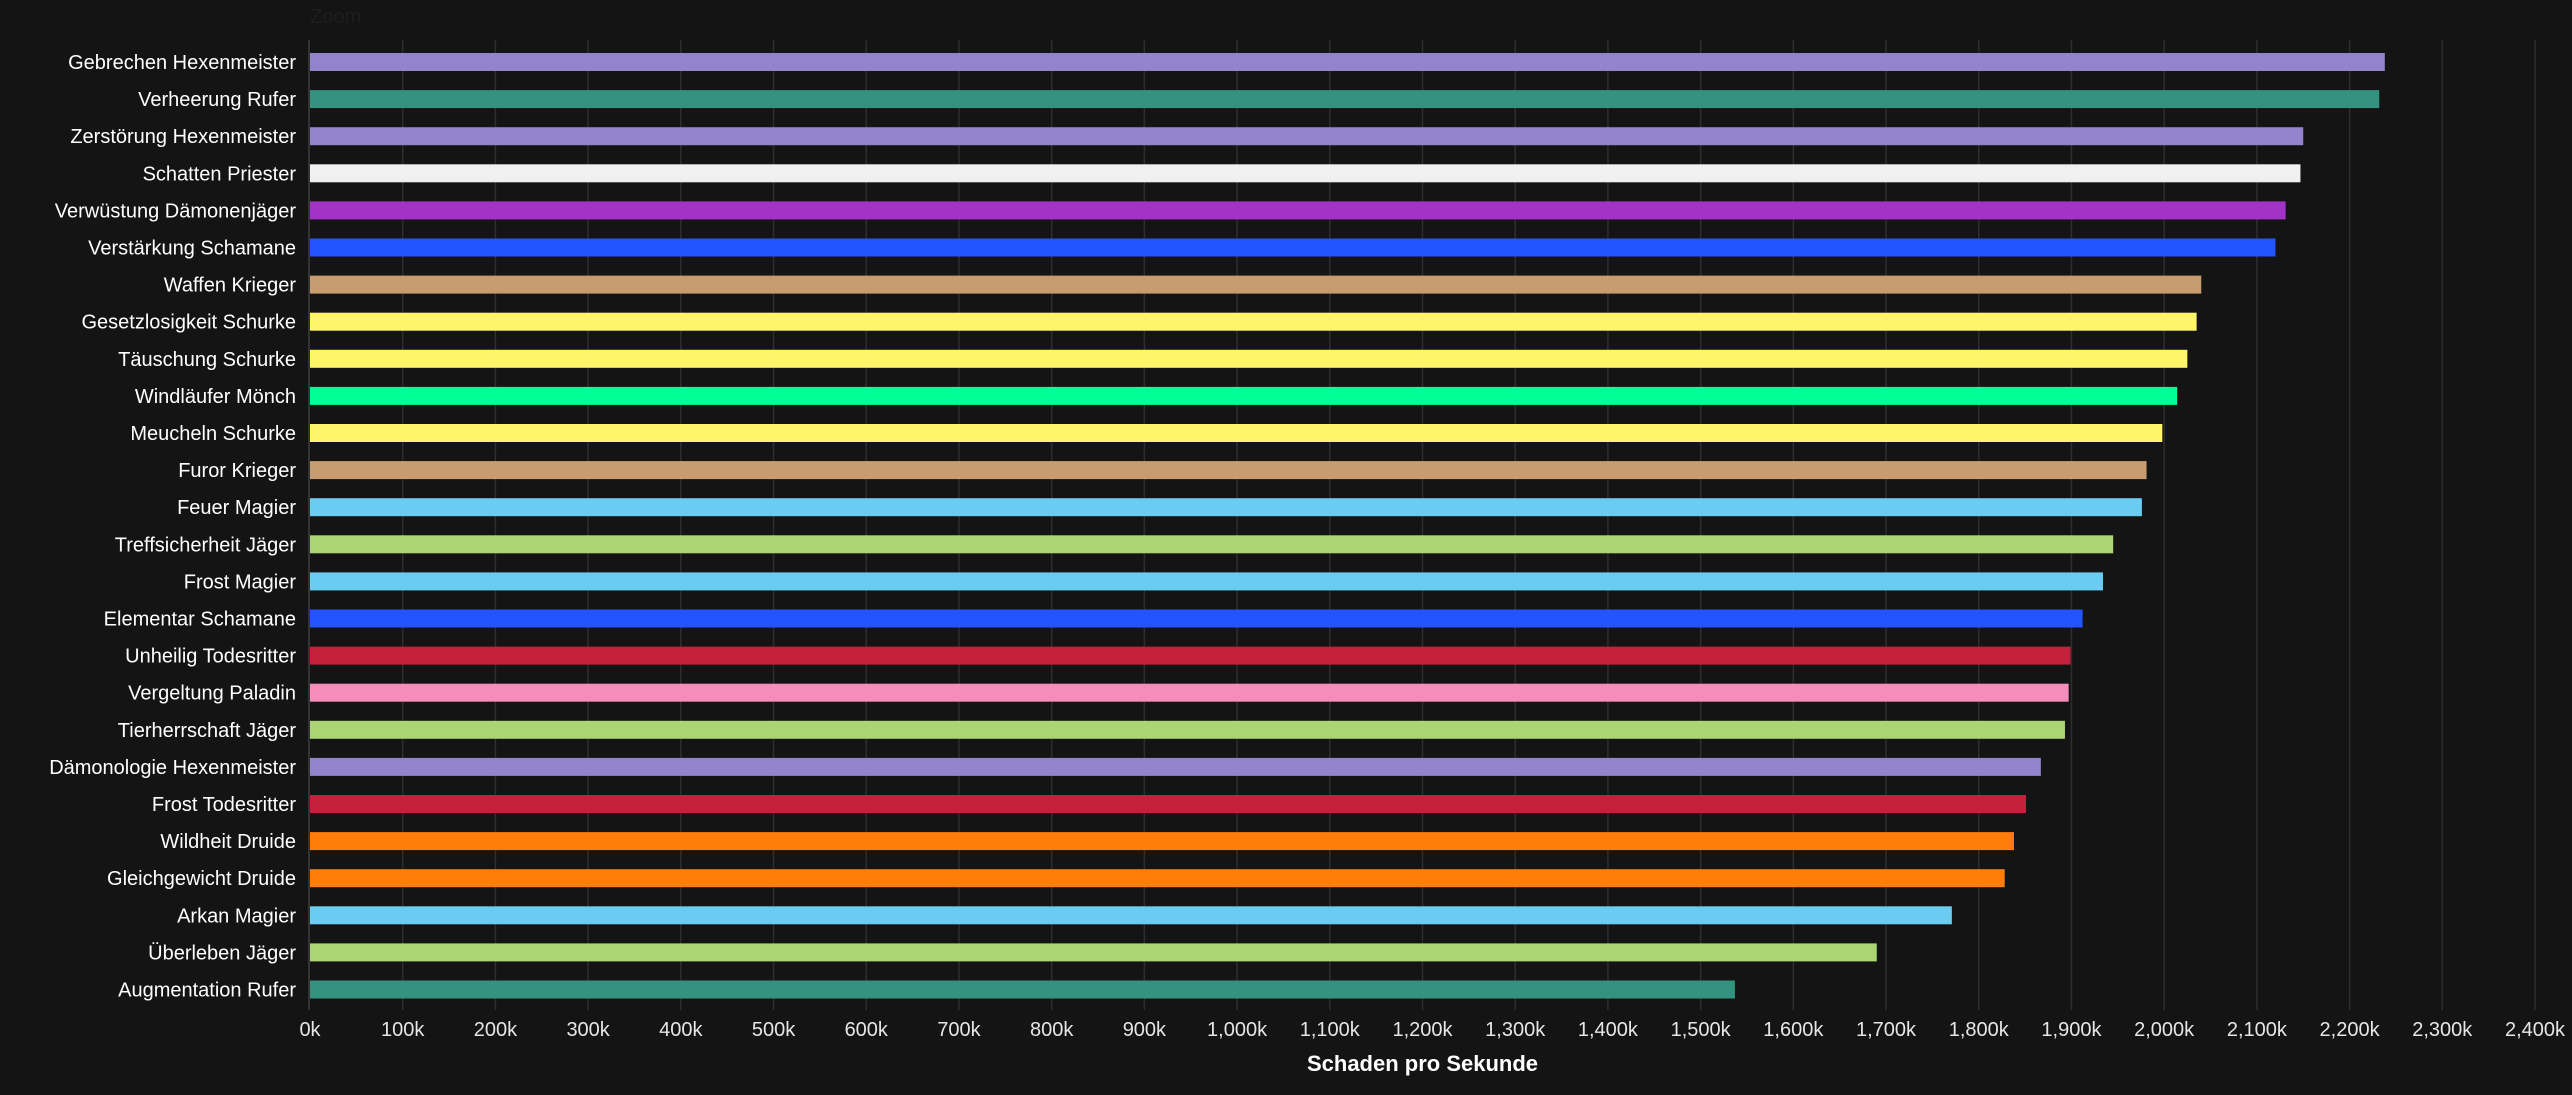 This screenshot has width=2572, height=1095. Describe the element at coordinates (867, 1030) in the screenshot. I see `x-tick-label: 600k` at that location.